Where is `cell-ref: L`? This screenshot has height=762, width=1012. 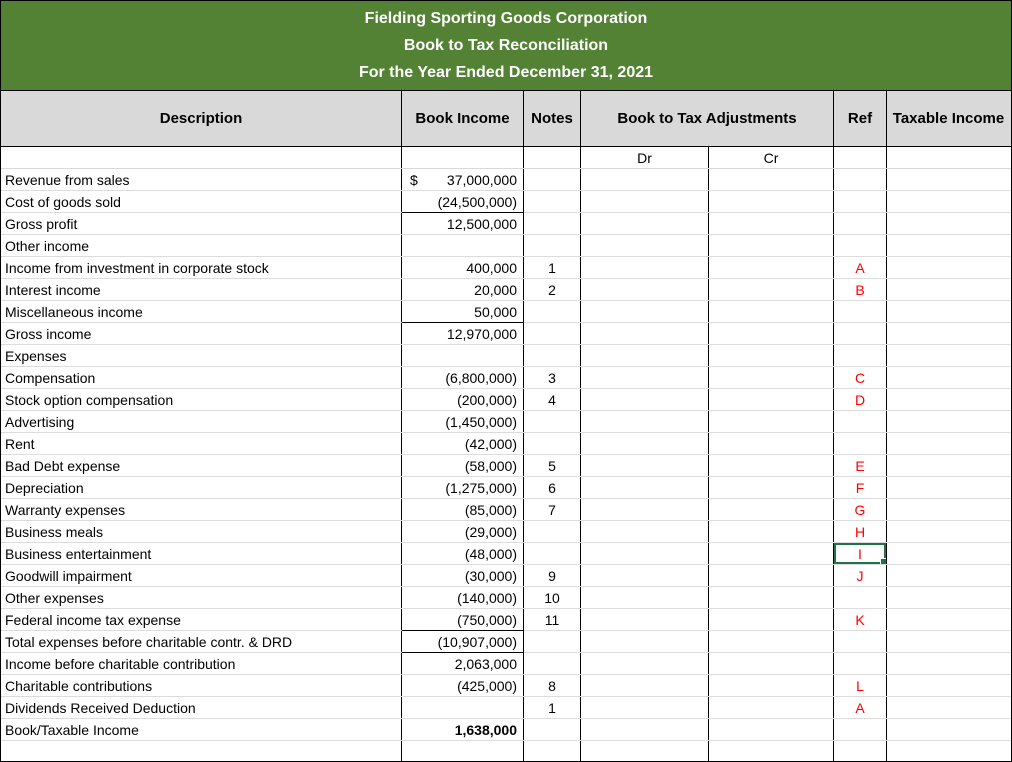
cell-ref: L is located at coordinates (860, 685).